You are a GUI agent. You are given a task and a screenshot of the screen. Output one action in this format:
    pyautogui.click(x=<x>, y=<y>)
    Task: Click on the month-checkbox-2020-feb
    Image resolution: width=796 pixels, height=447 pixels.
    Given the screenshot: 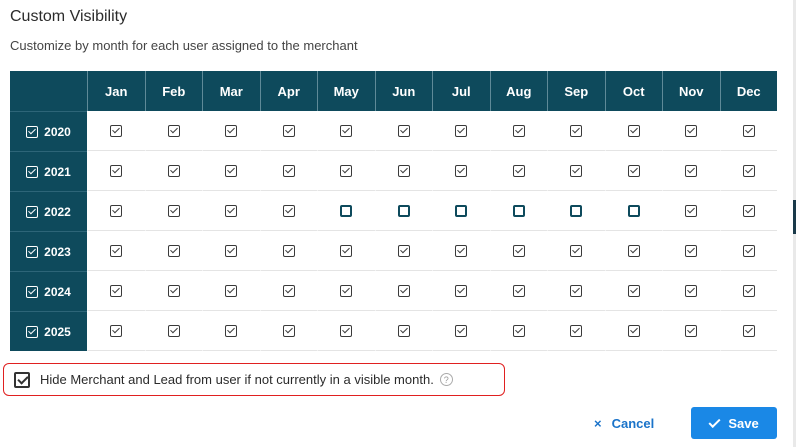 What is the action you would take?
    pyautogui.click(x=173, y=130)
    